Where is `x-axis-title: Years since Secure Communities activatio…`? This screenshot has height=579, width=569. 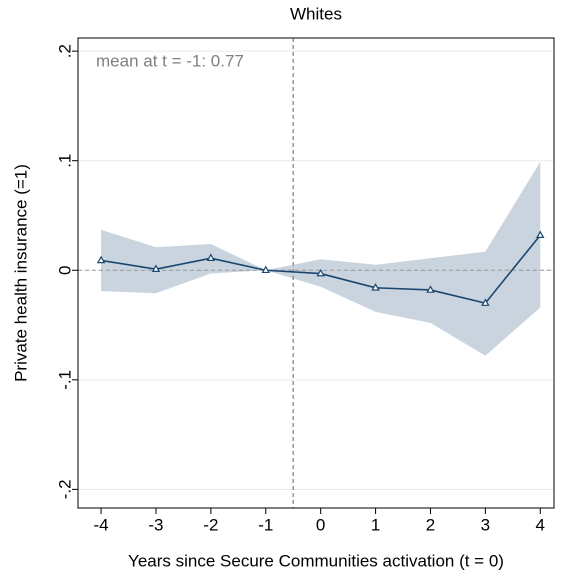
x-axis-title: Years since Secure Communities activatio… is located at coordinates (316, 560).